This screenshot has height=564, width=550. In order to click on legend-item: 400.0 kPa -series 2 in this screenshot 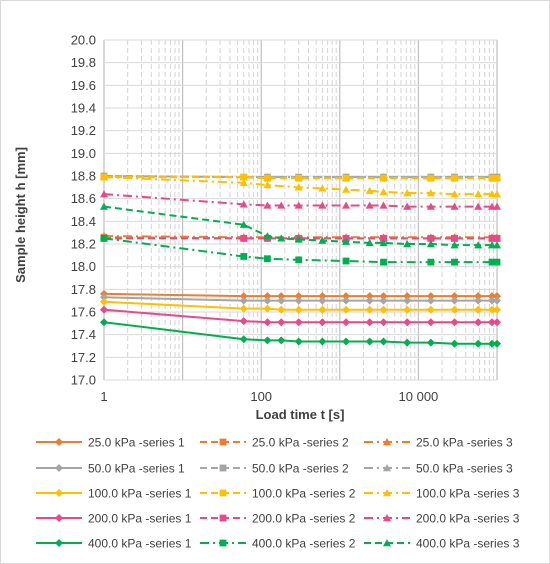, I will do `click(278, 544)`.